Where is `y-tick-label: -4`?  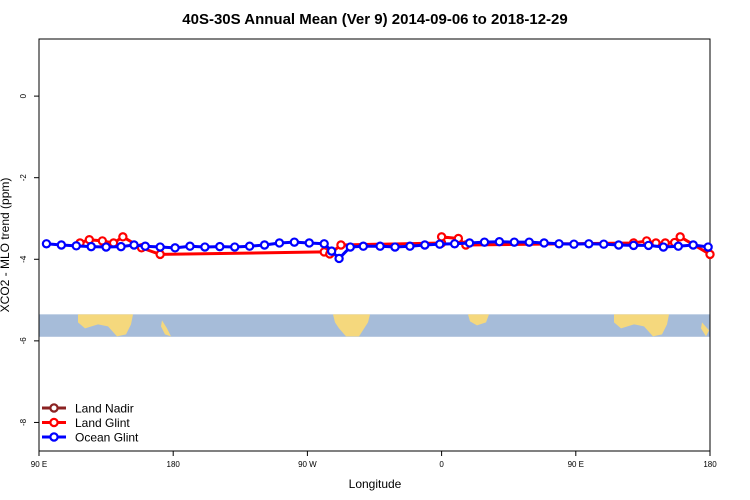 y-tick-label: -4 is located at coordinates (23, 259).